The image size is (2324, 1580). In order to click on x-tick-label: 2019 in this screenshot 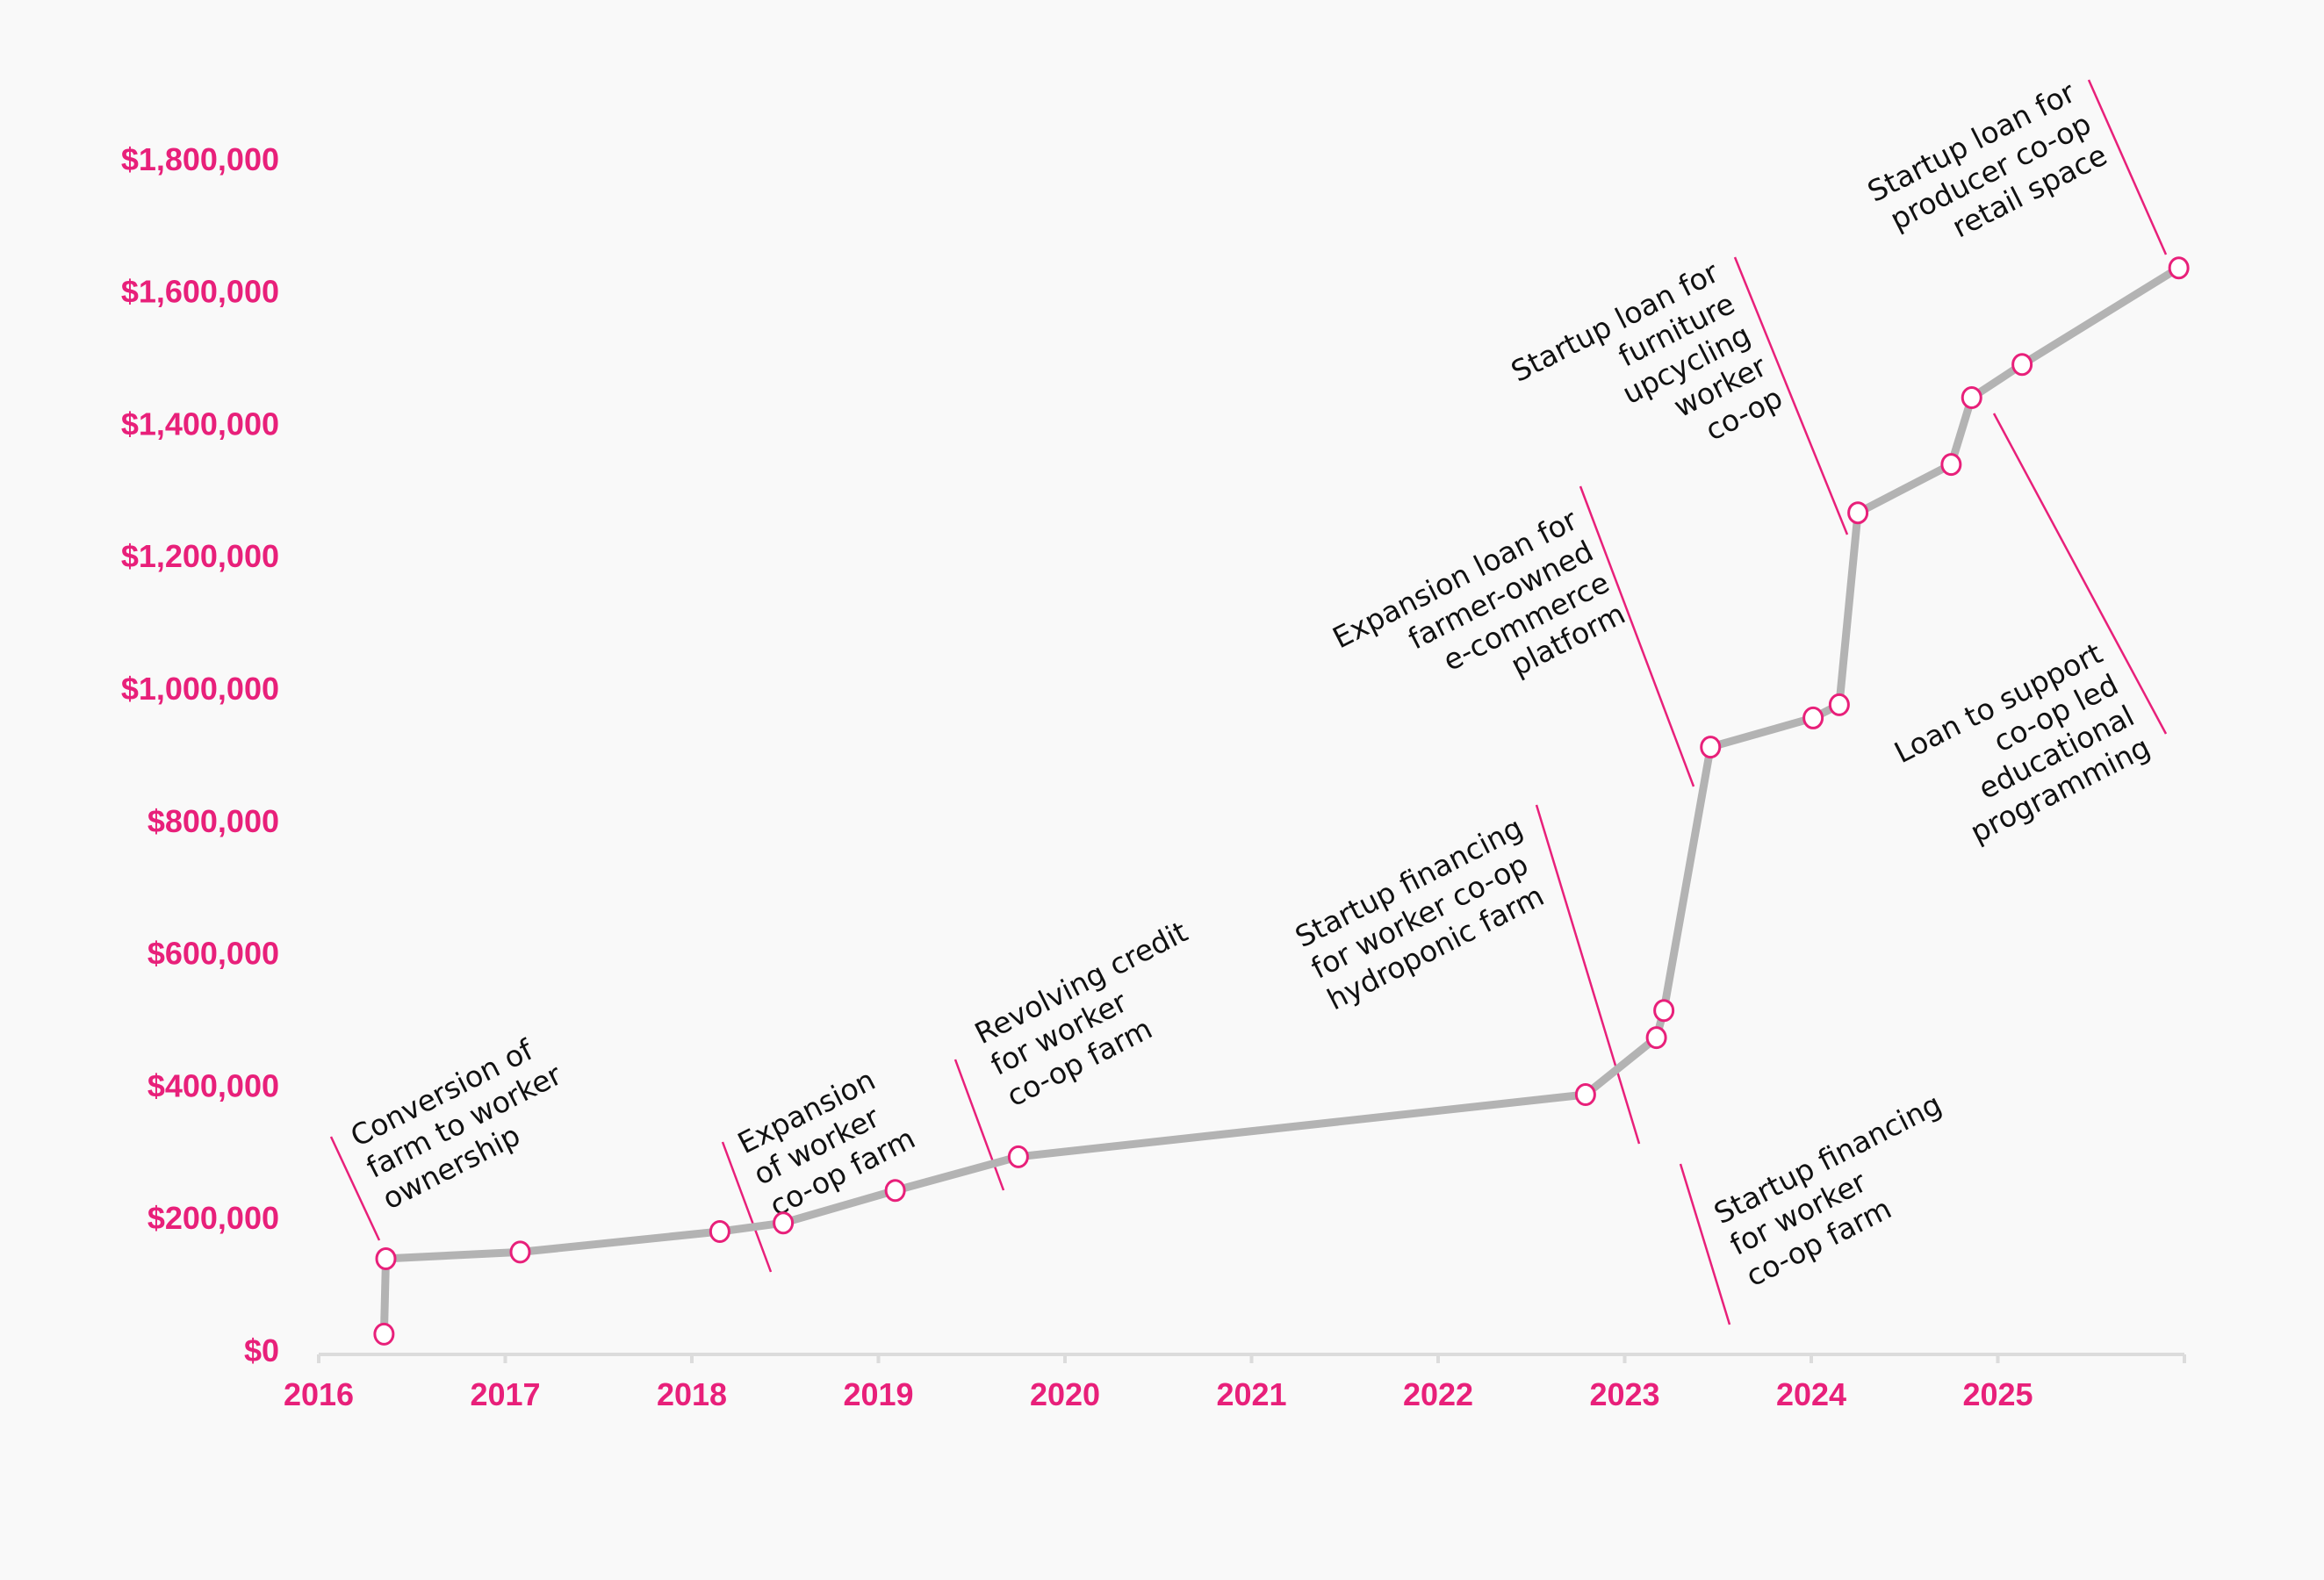, I will do `click(878, 1394)`.